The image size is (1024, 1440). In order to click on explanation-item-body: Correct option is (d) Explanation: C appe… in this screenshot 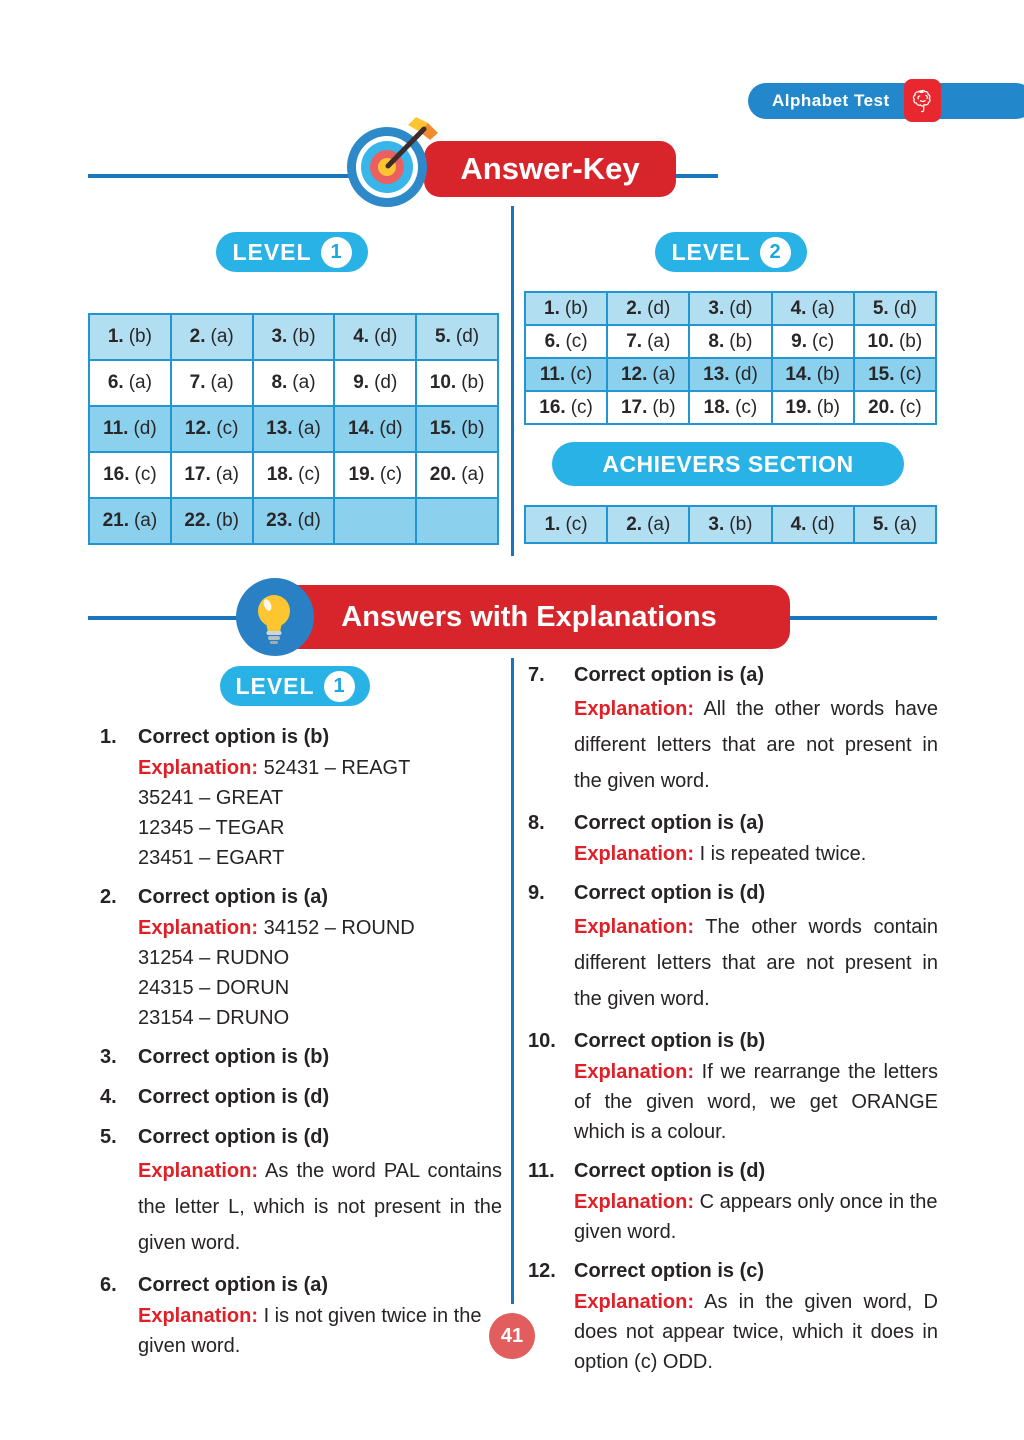, I will do `click(756, 1201)`.